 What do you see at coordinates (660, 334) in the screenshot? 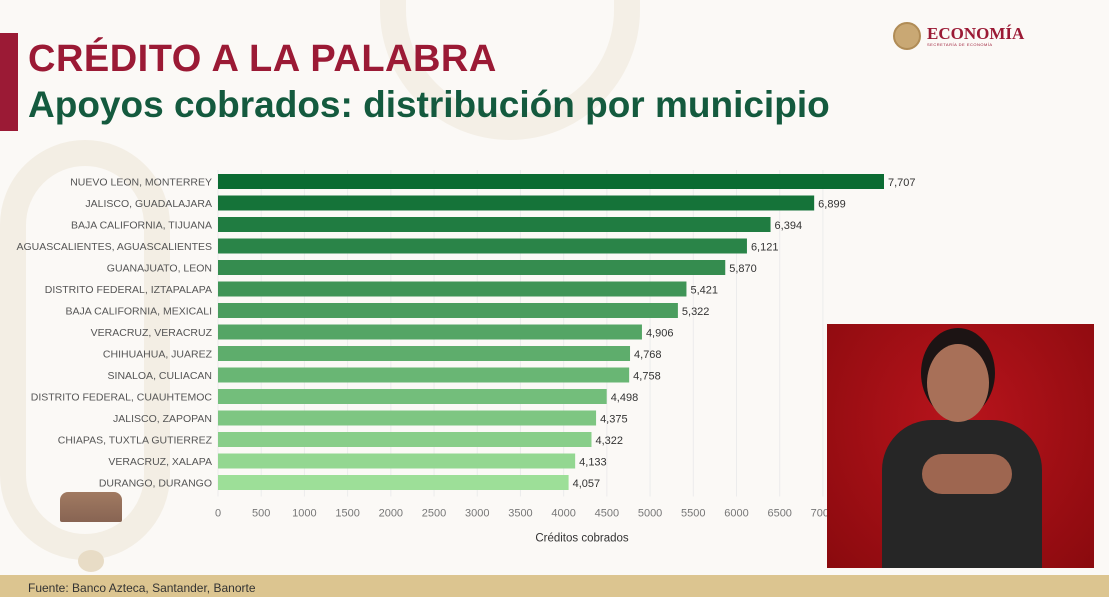
I see `data-label: 4,906` at bounding box center [660, 334].